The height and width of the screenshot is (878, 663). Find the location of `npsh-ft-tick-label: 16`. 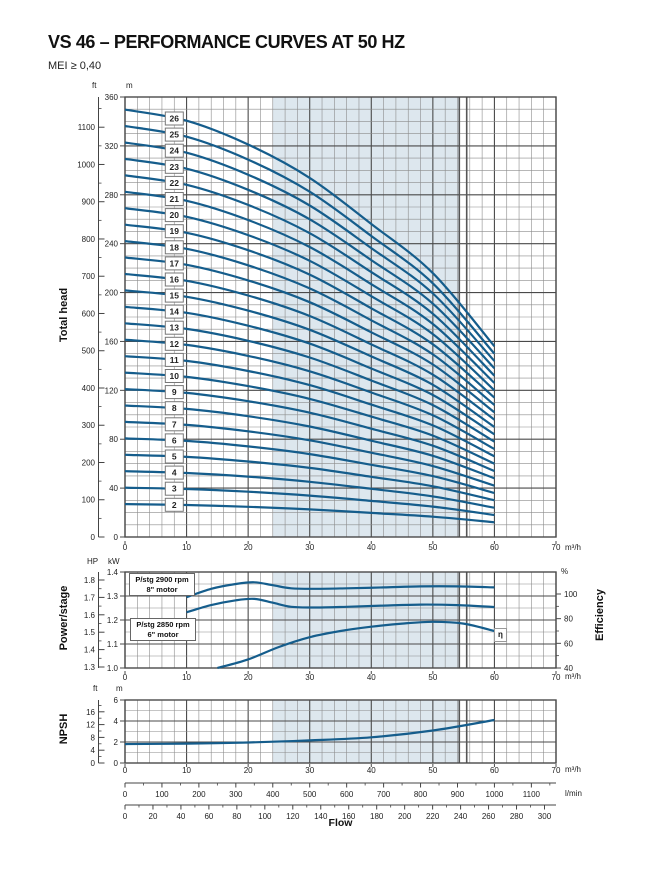

npsh-ft-tick-label: 16 is located at coordinates (90, 712).